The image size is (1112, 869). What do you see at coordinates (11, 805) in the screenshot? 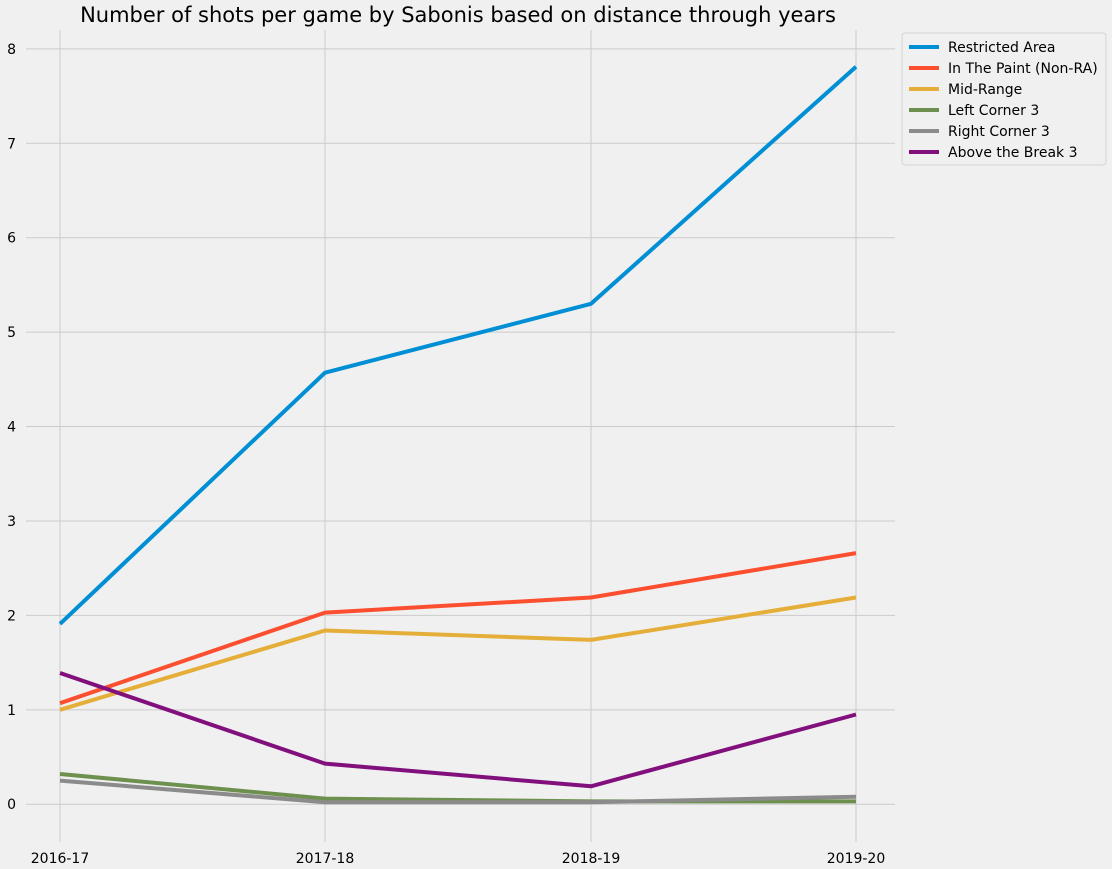
I see `y-tick-label: 0` at bounding box center [11, 805].